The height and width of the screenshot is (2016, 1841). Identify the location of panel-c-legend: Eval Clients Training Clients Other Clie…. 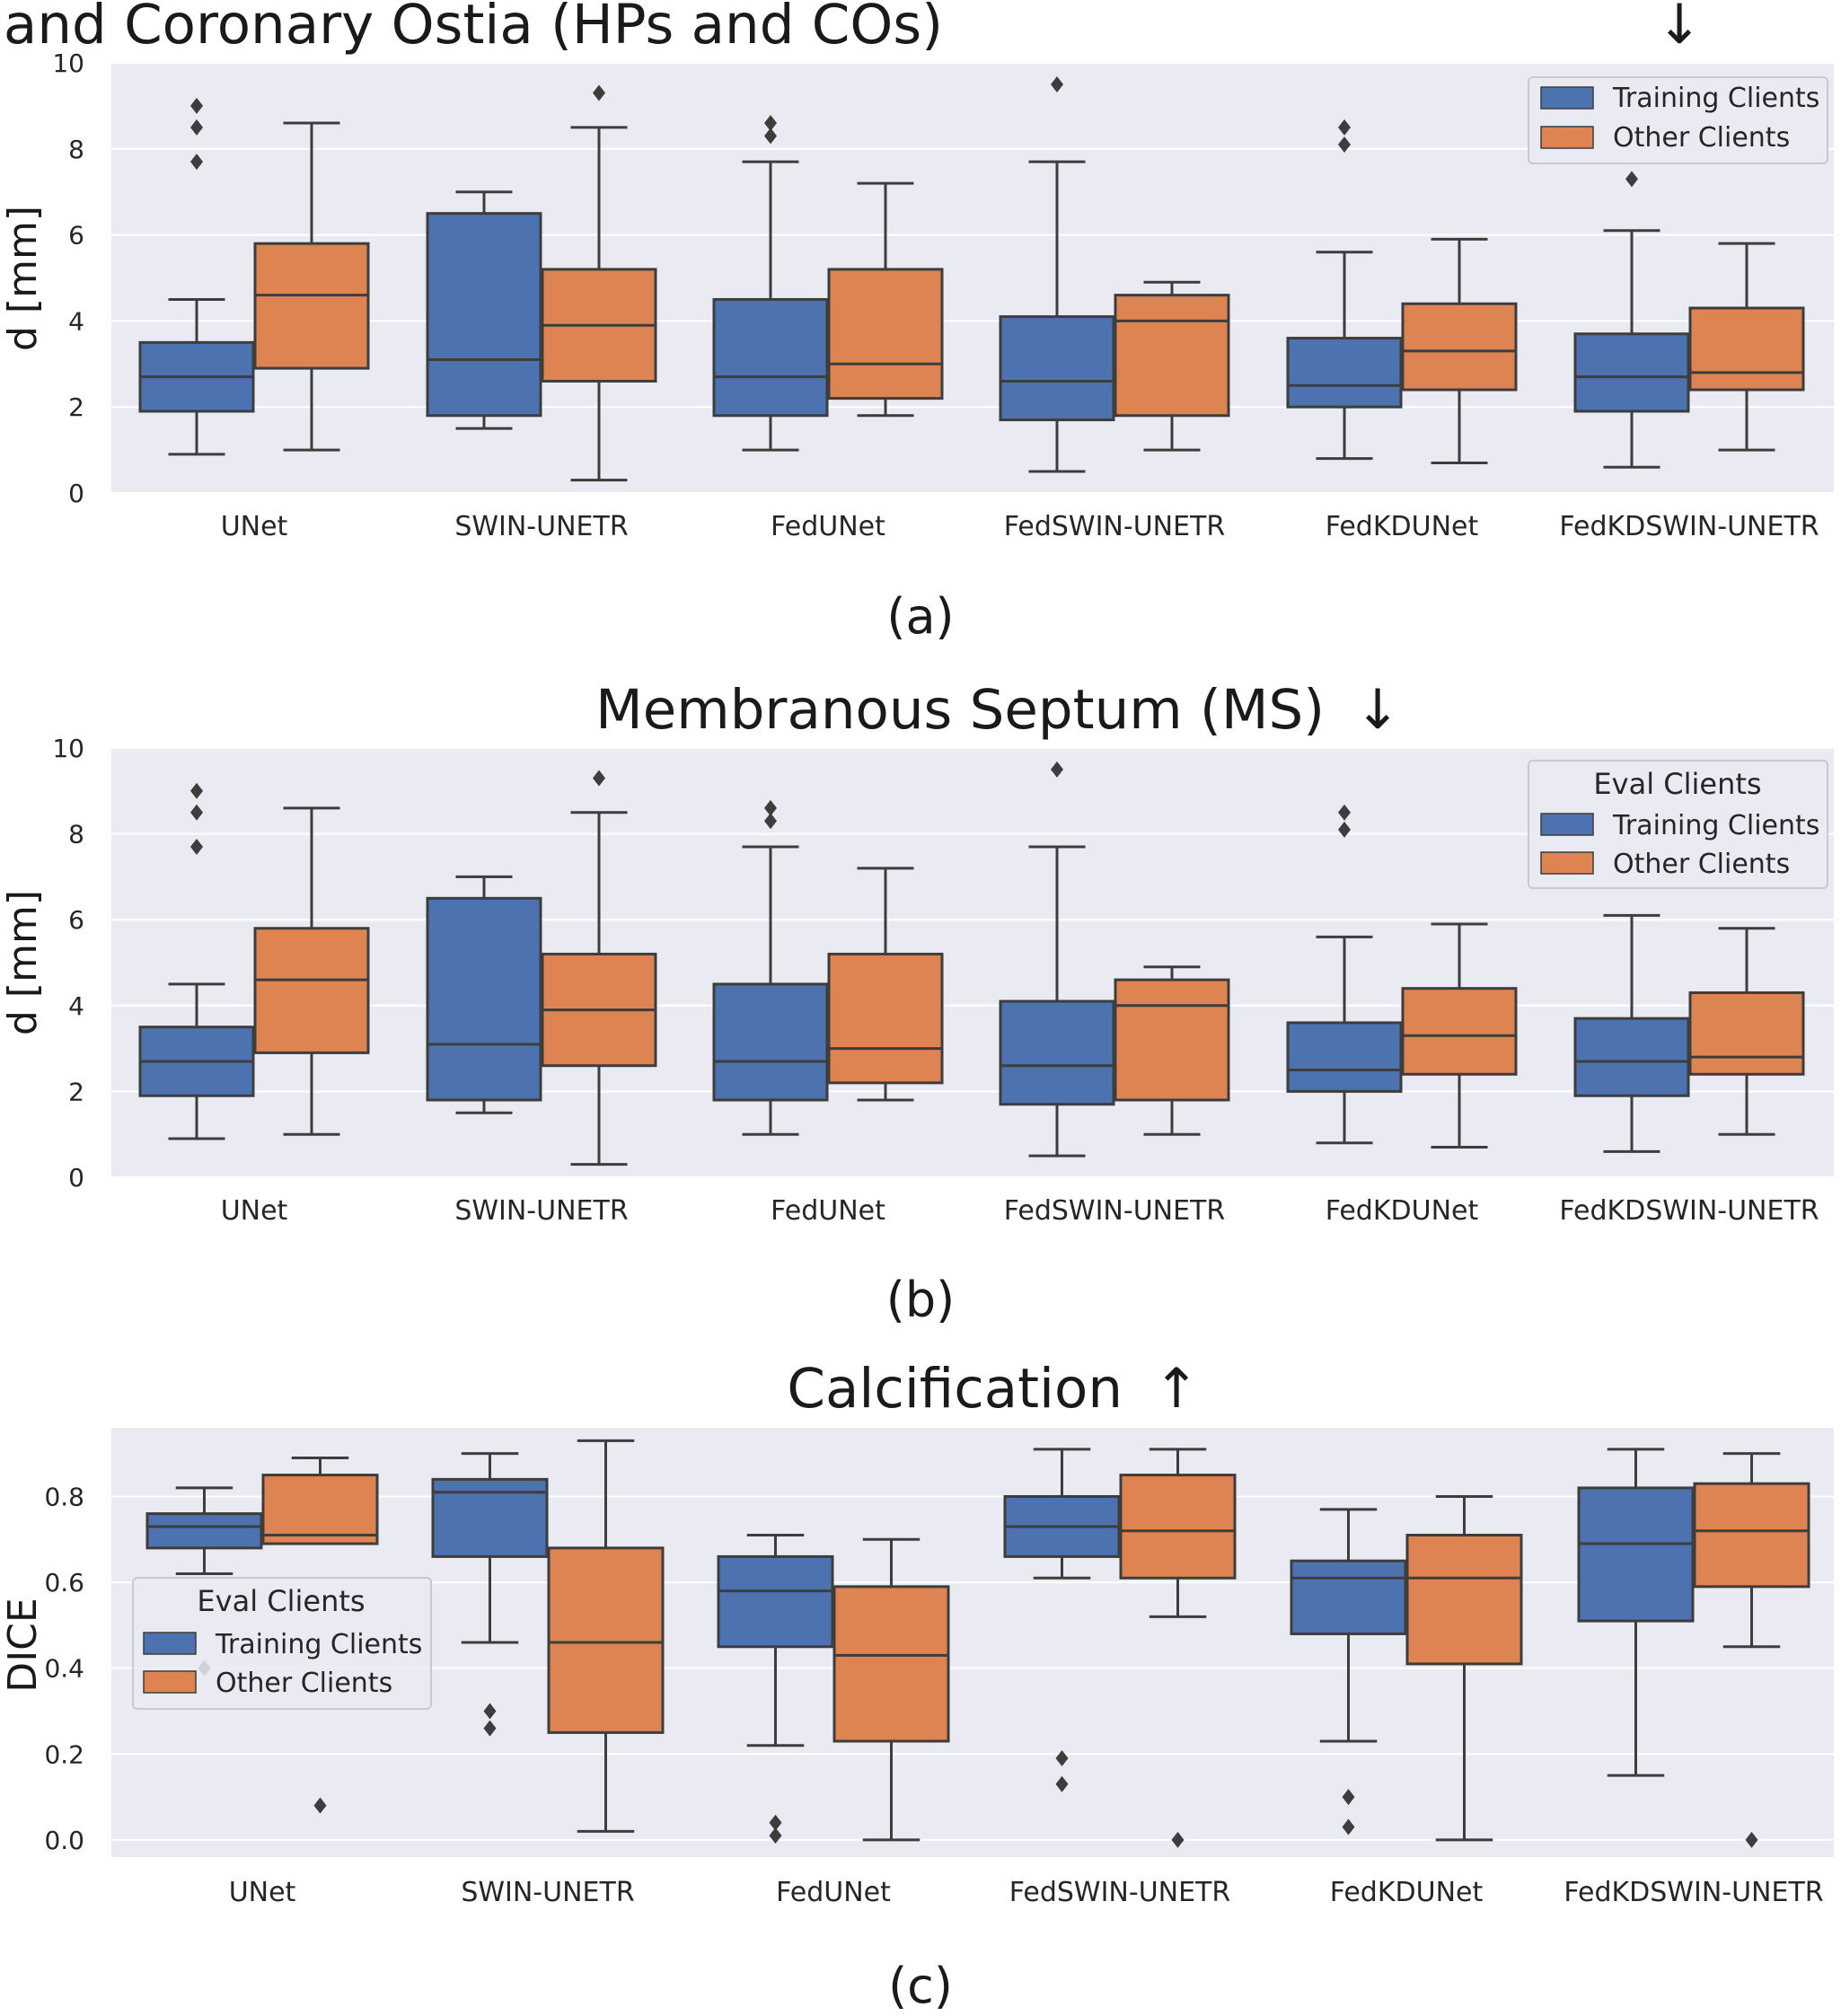
(282, 1643).